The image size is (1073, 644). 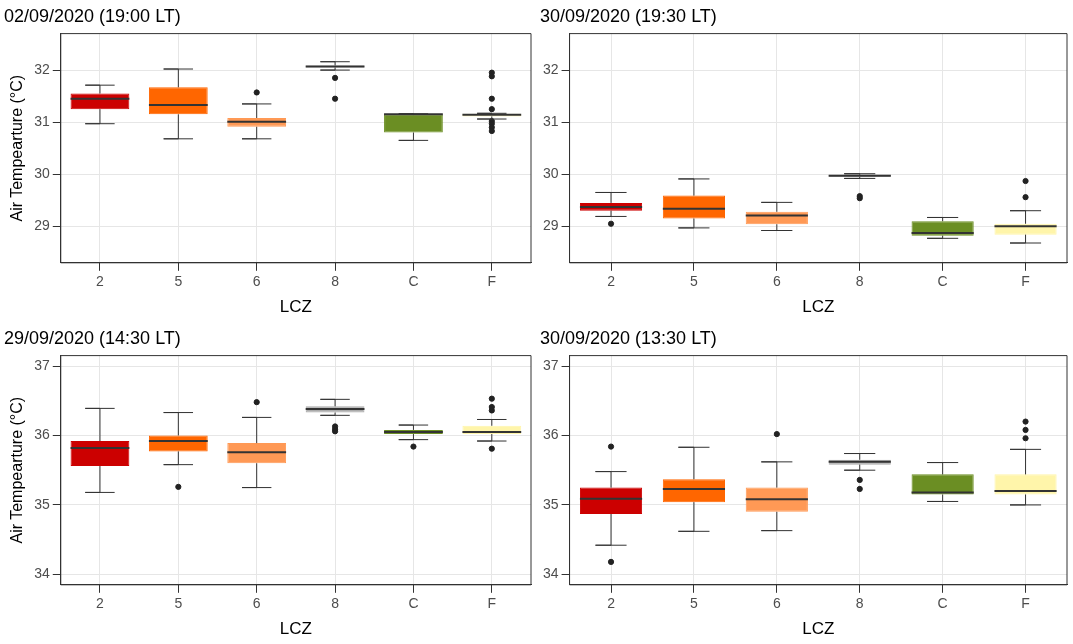 What do you see at coordinates (628, 15) in the screenshot?
I see `chart-title: 30/09/2020 (19:30 LT)` at bounding box center [628, 15].